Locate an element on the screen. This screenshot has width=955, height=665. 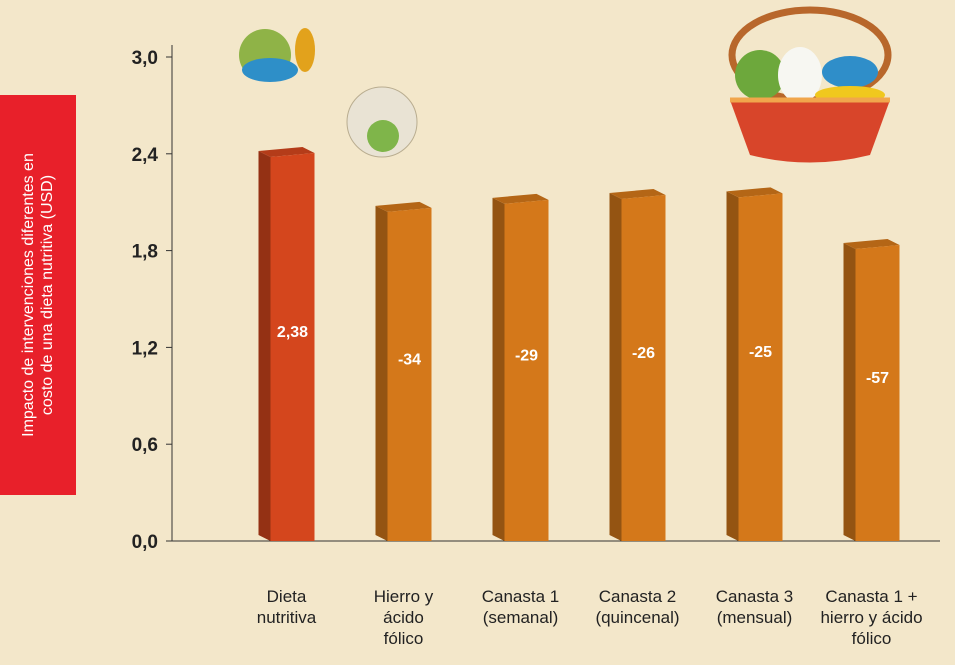
y-tick-label: 3,0 is located at coordinates (145, 58).